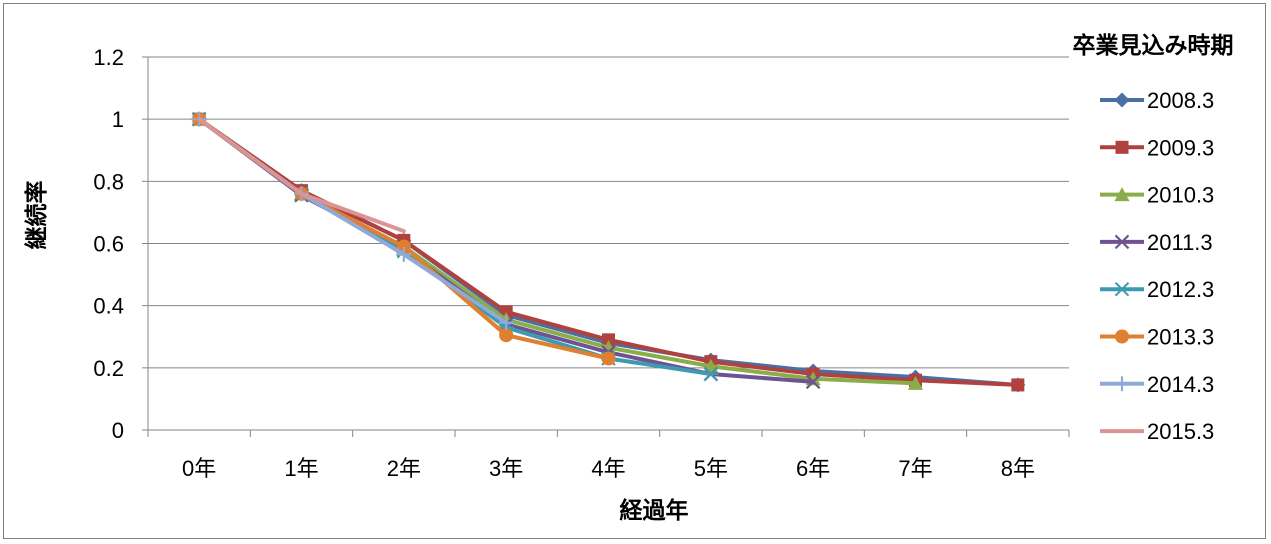 This screenshot has height=544, width=1271. Describe the element at coordinates (813, 468) in the screenshot. I see `x-tick-label: 6年` at that location.